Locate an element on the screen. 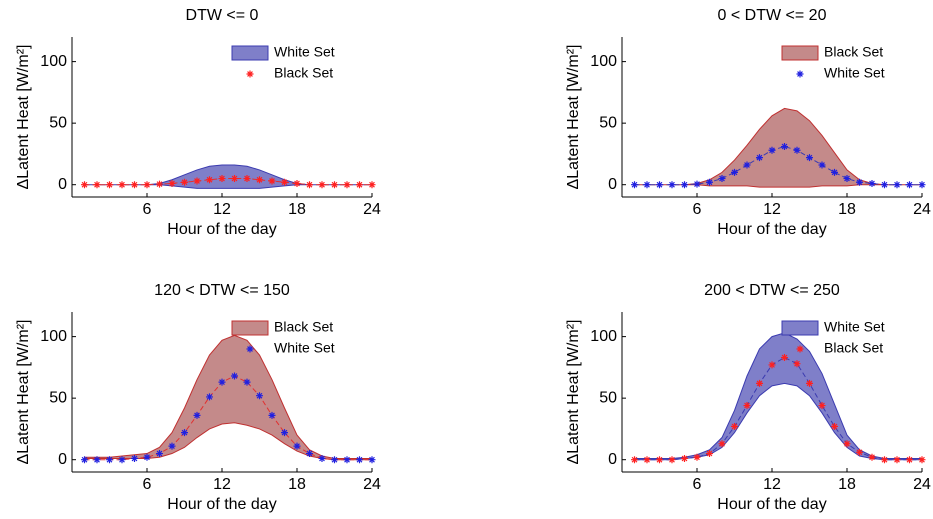  axes-frame is located at coordinates (772, 392).